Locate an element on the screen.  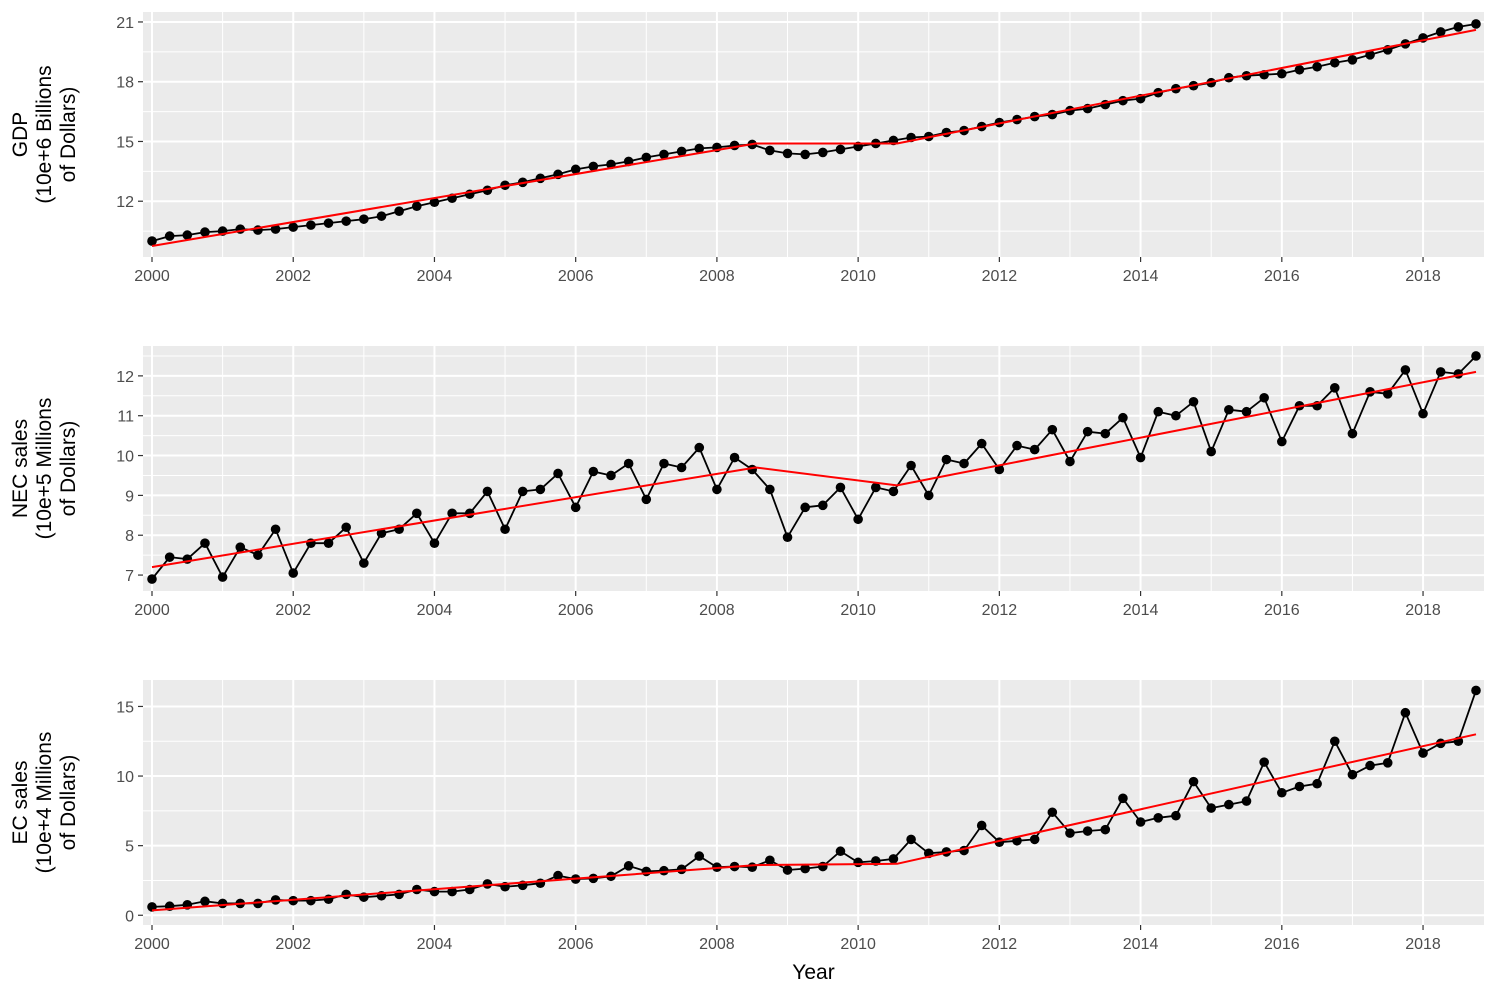
x-tick-label: 2000 is located at coordinates (152, 944).